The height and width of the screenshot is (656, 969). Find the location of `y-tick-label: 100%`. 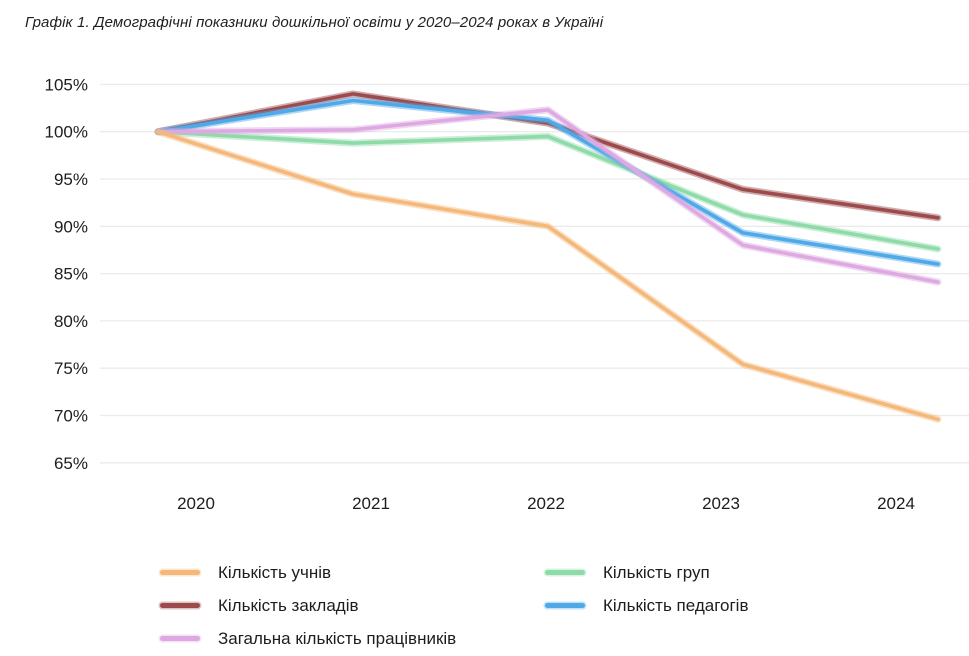

y-tick-label: 100% is located at coordinates (66, 132).